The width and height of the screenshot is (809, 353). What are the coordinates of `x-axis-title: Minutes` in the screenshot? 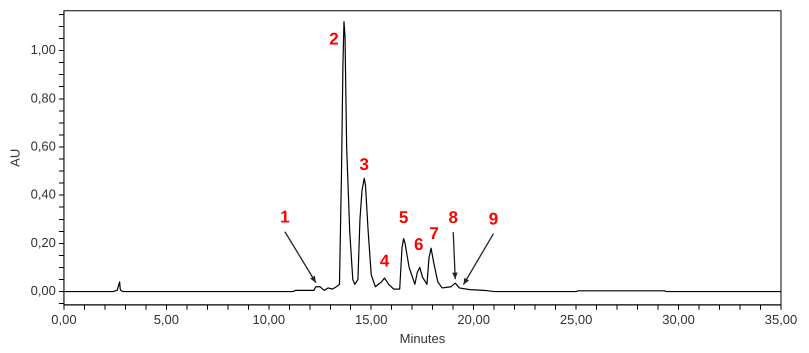 It's located at (423, 338).